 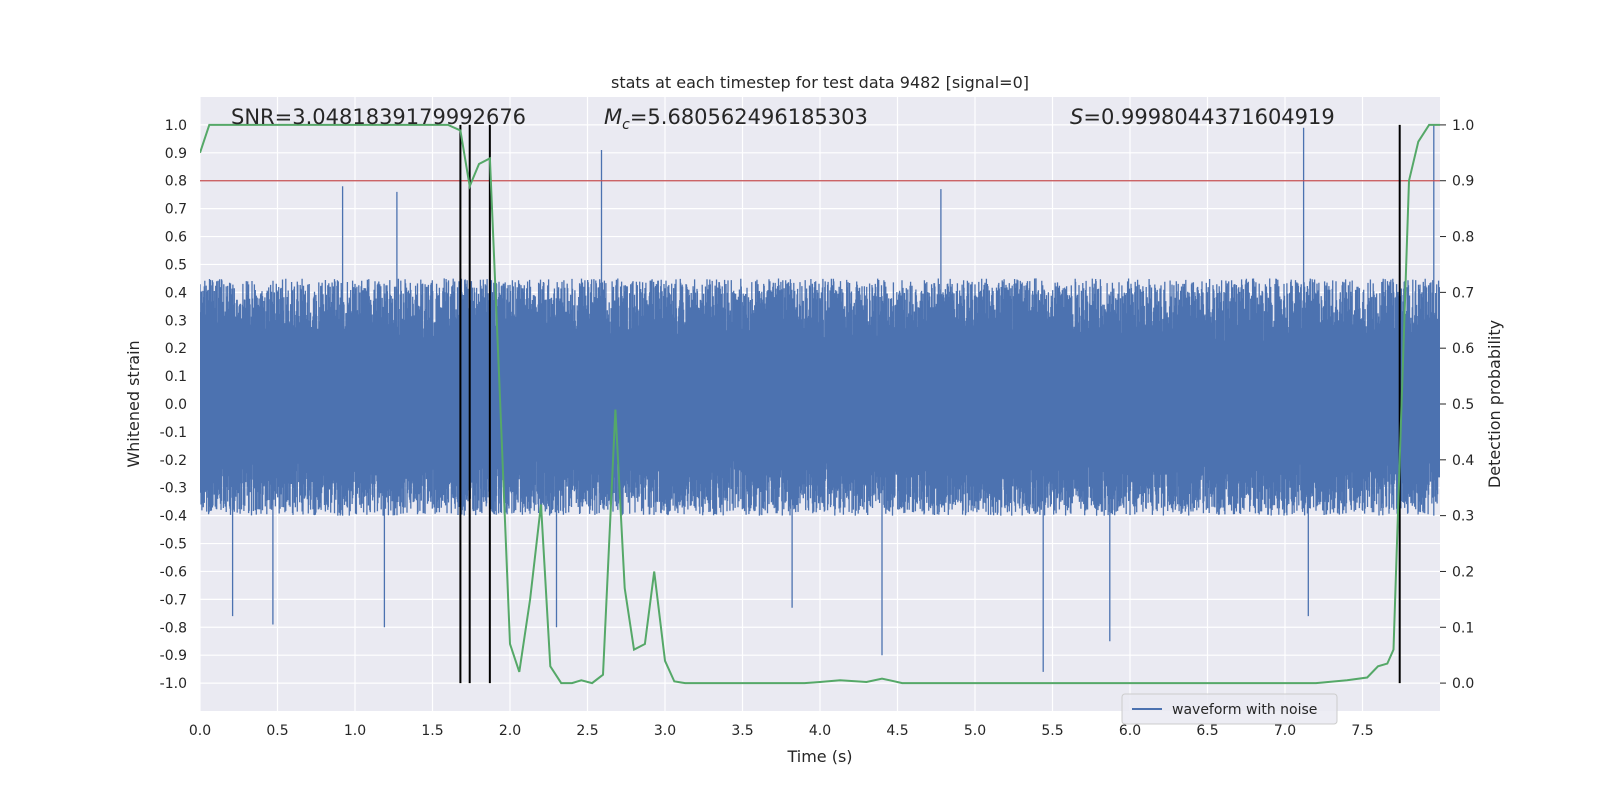 I want to click on chirp-mass-symbol: M, so click(x=613, y=117).